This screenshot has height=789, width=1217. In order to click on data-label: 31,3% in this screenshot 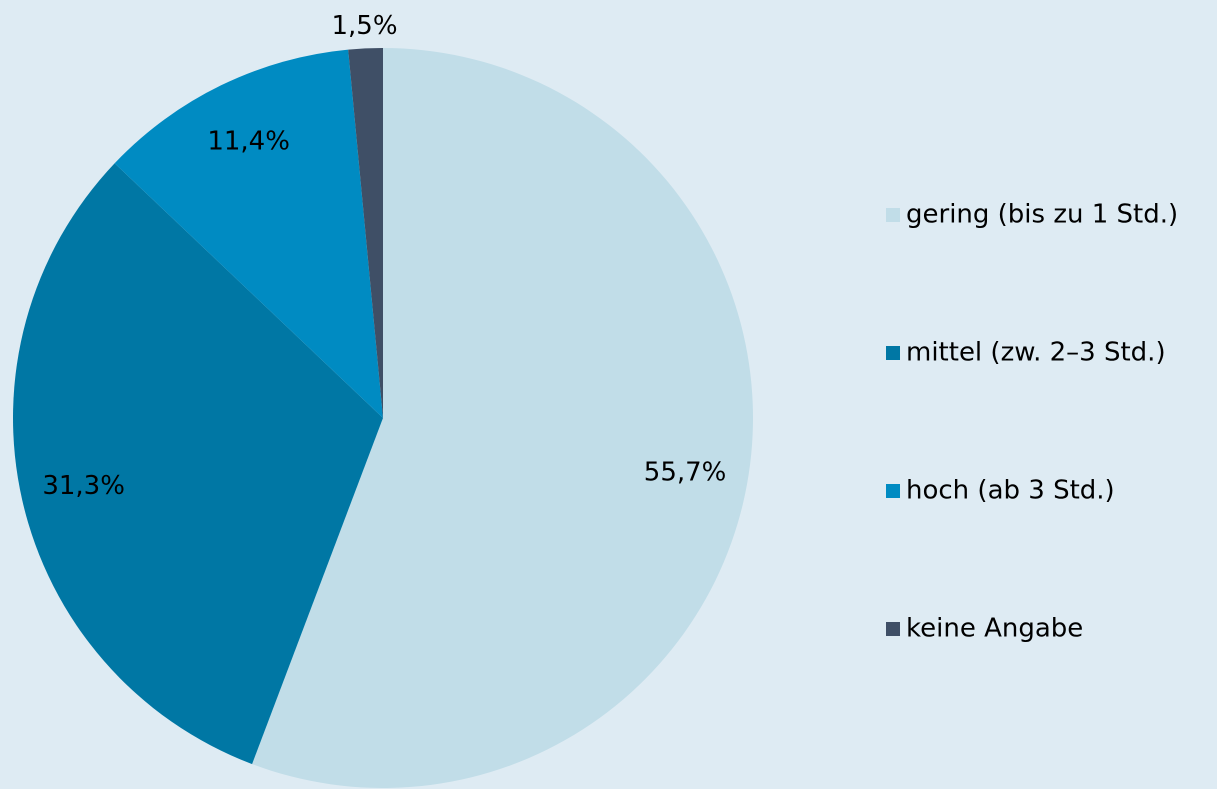, I will do `click(83, 486)`.